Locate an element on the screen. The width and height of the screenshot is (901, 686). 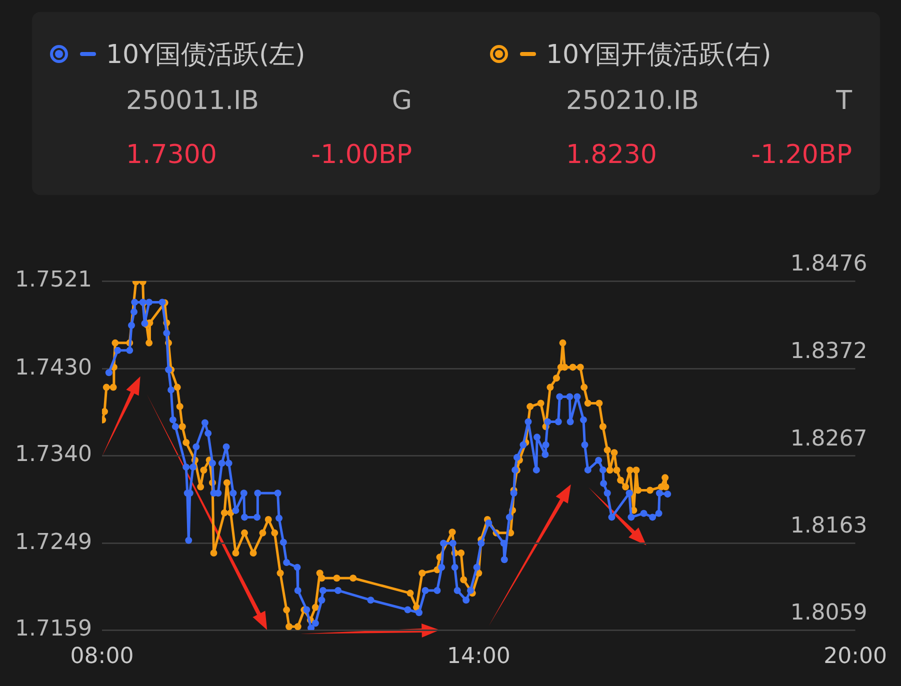
y-tick-label: 1.7159 is located at coordinates (53, 629).